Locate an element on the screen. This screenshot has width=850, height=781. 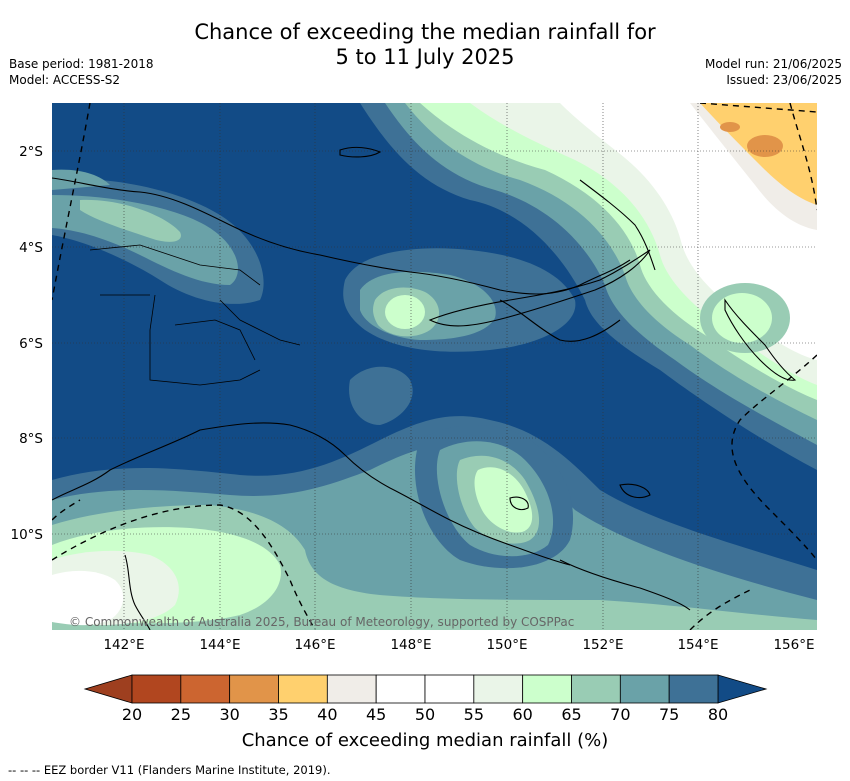
colorbar-tick-label: 20 is located at coordinates (132, 714).